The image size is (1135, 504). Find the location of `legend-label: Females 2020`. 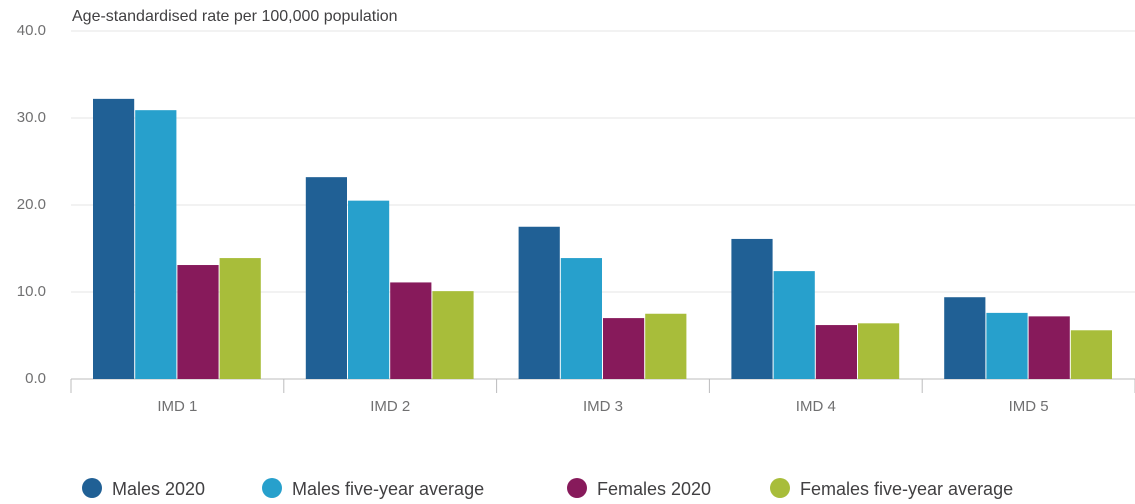

legend-label: Females 2020 is located at coordinates (654, 489).